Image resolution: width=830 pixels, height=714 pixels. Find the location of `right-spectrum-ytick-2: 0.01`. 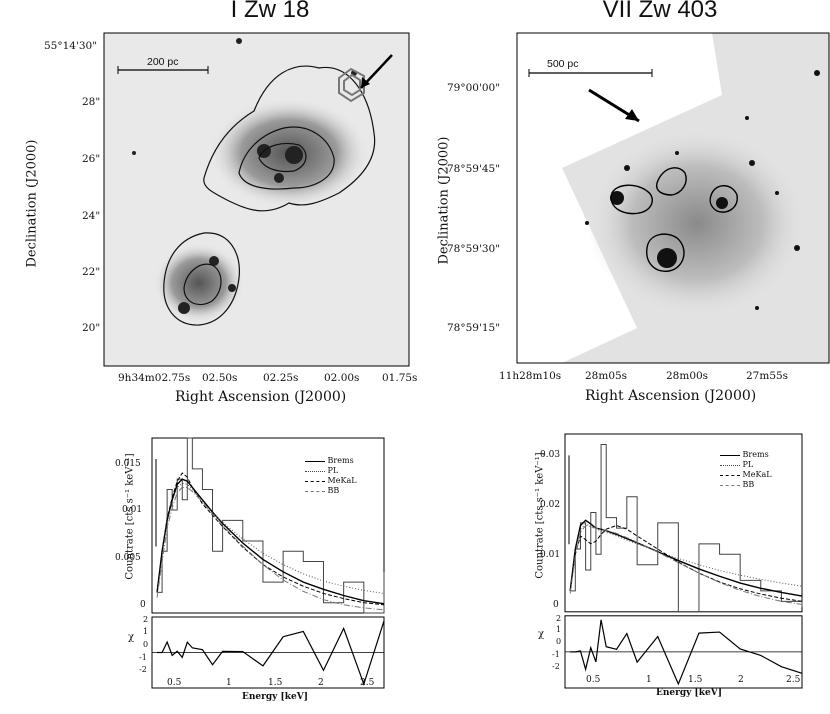

right-spectrum-ytick-2: 0.01 is located at coordinates (550, 555).